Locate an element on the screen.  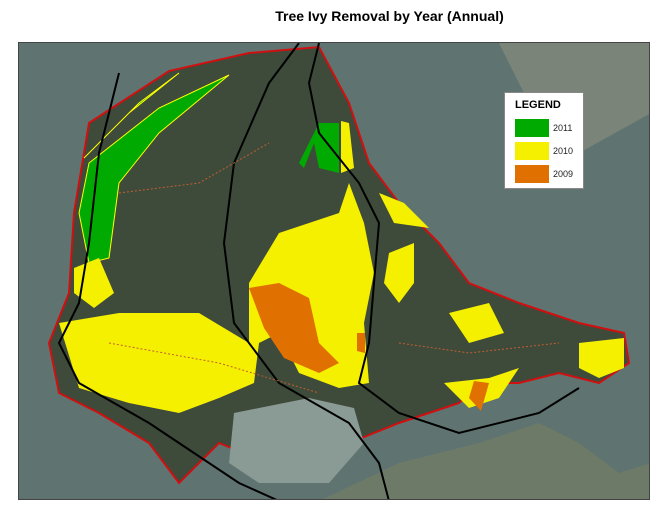
area-2011 is located at coordinates (208, 168).